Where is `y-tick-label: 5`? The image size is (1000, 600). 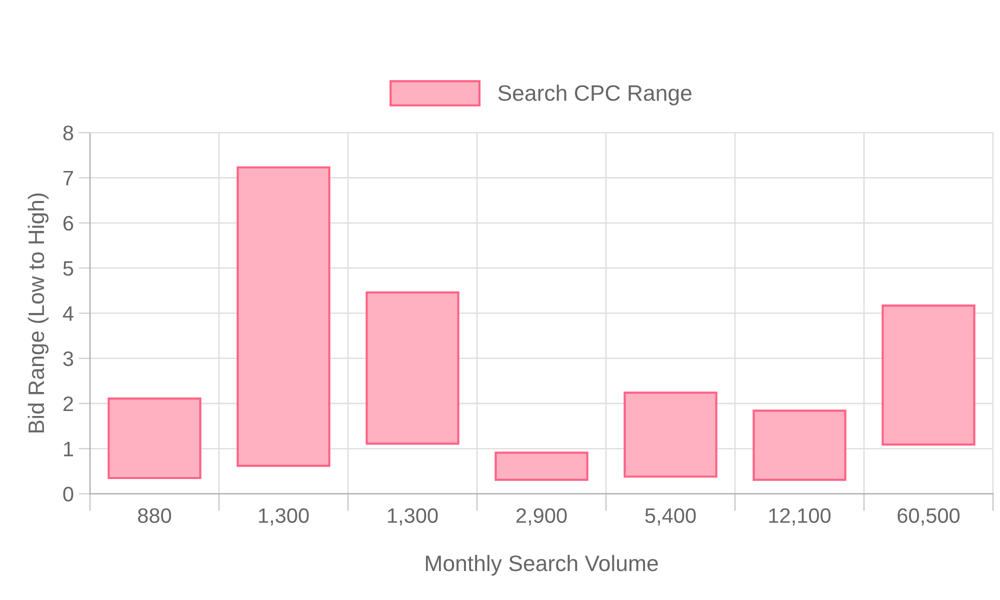
y-tick-label: 5 is located at coordinates (68, 268).